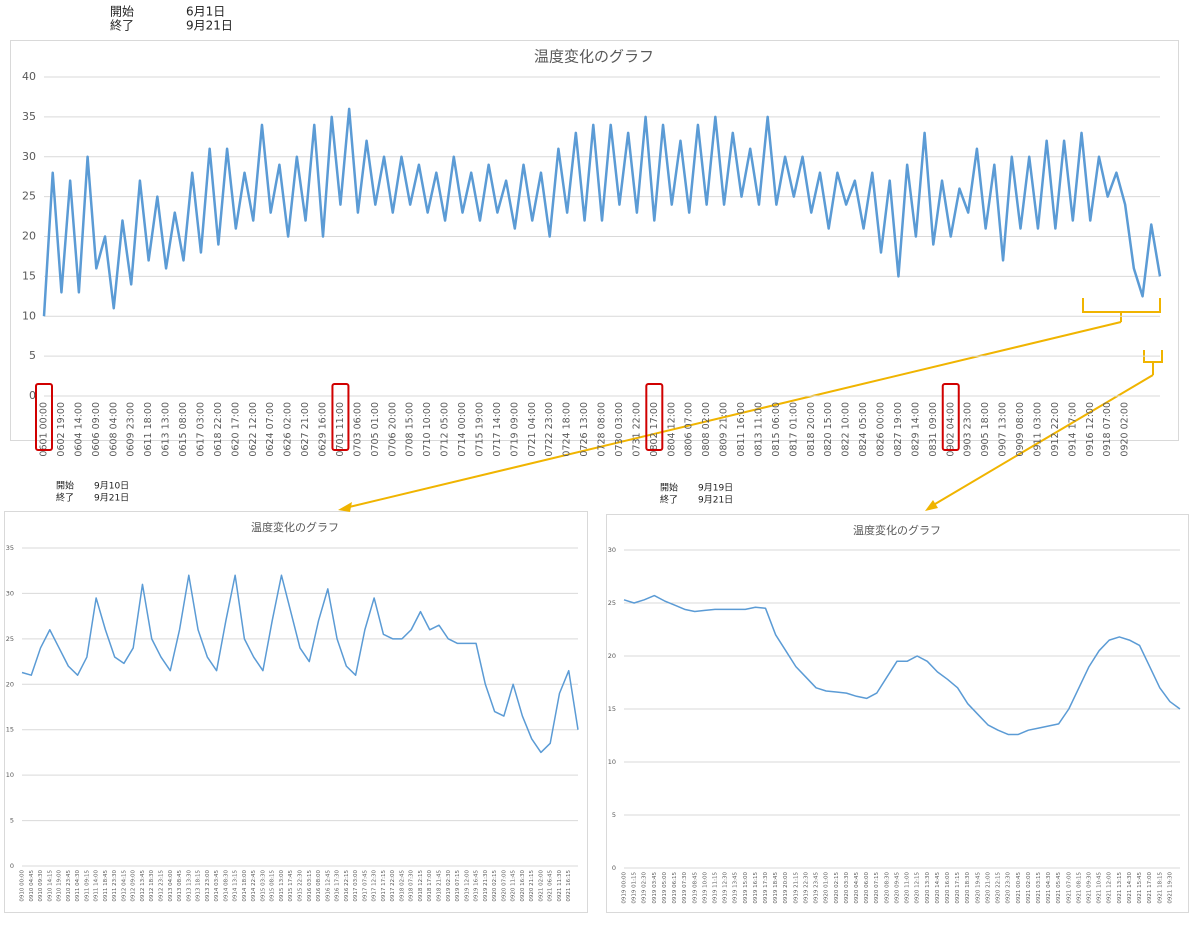 The height and width of the screenshot is (925, 1200). Describe the element at coordinates (10, 730) in the screenshot. I see `y-tick-label: 15` at that location.